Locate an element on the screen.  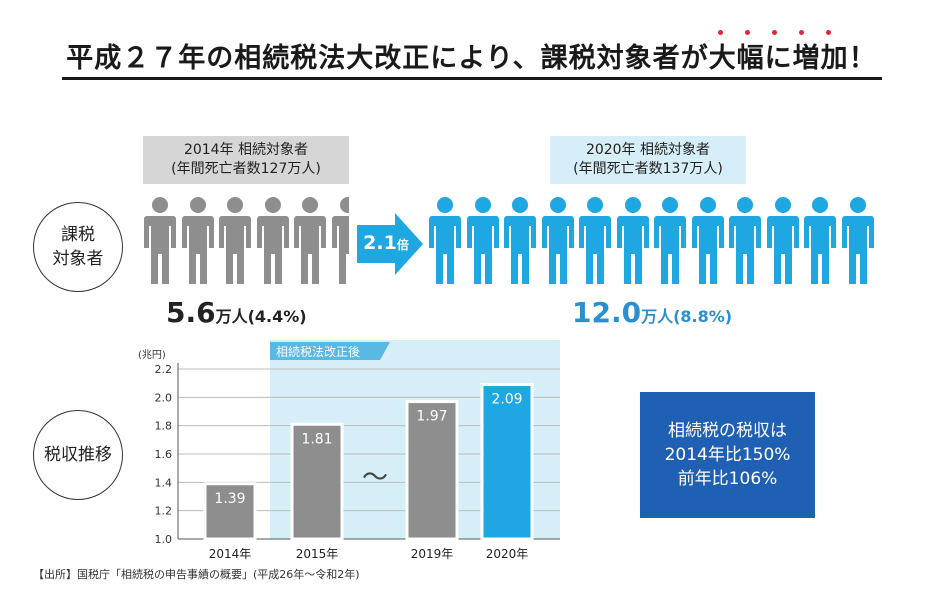
highlight-tab is located at coordinates (330, 351).